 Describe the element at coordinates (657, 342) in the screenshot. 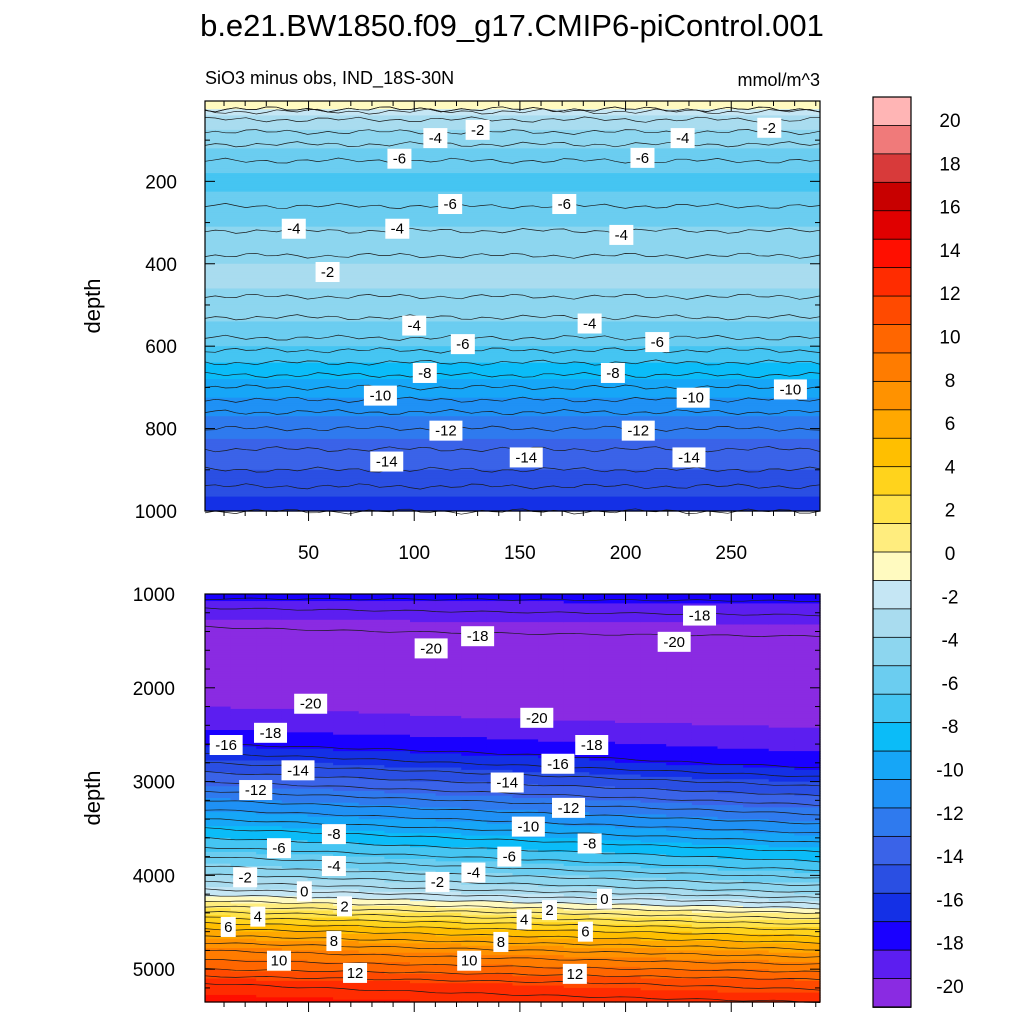

I see `upper-contour-label: -6` at that location.